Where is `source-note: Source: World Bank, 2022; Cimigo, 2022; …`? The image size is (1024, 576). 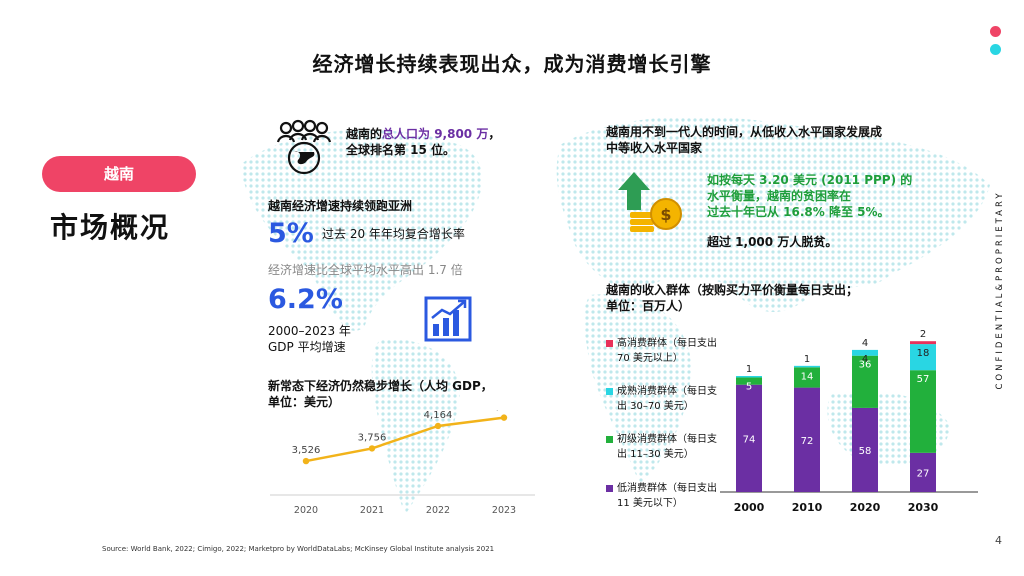
source-note: Source: World Bank, 2022; Cimigo, 2022; … is located at coordinates (298, 549).